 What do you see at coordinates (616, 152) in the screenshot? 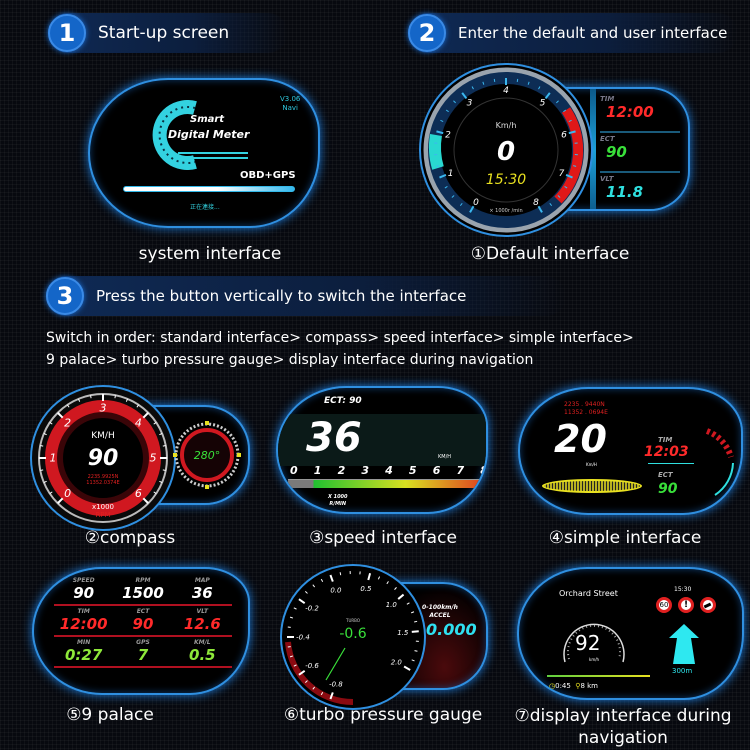
I see `readout-value: 90` at bounding box center [616, 152].